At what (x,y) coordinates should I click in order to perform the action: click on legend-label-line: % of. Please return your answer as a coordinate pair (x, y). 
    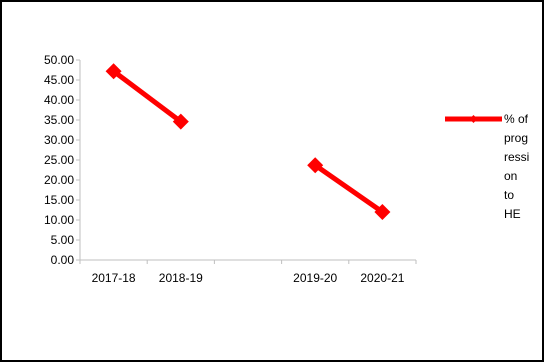
    Looking at the image, I should click on (516, 119).